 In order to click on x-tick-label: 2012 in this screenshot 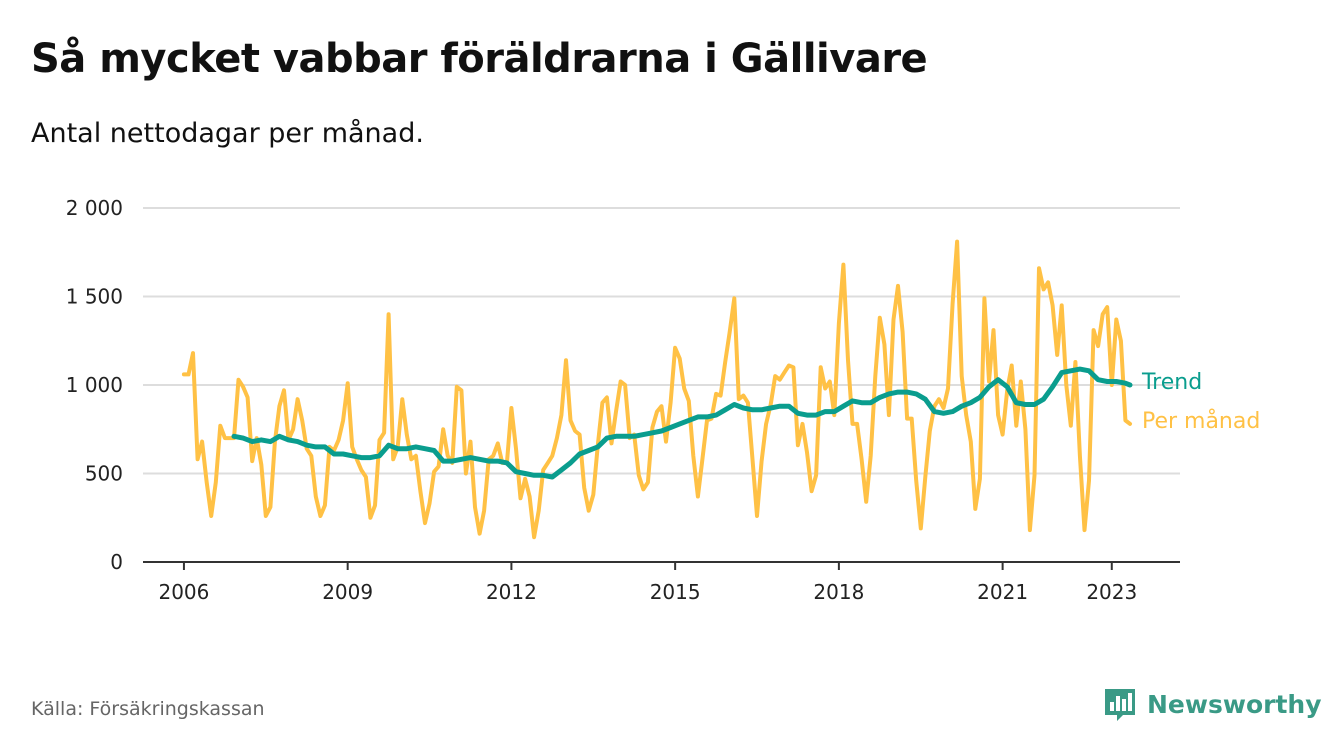, I will do `click(511, 592)`.